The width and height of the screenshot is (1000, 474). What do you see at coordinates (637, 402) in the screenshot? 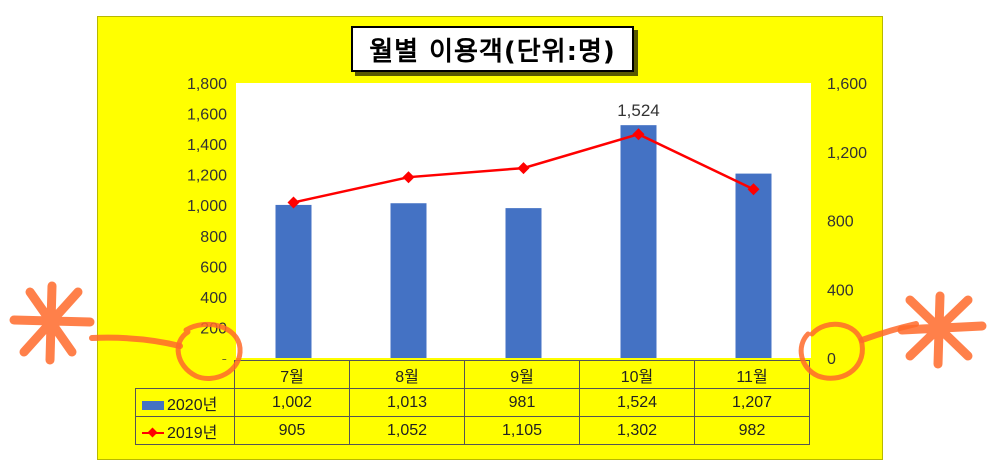
I see `table-cell: 1,524` at bounding box center [637, 402].